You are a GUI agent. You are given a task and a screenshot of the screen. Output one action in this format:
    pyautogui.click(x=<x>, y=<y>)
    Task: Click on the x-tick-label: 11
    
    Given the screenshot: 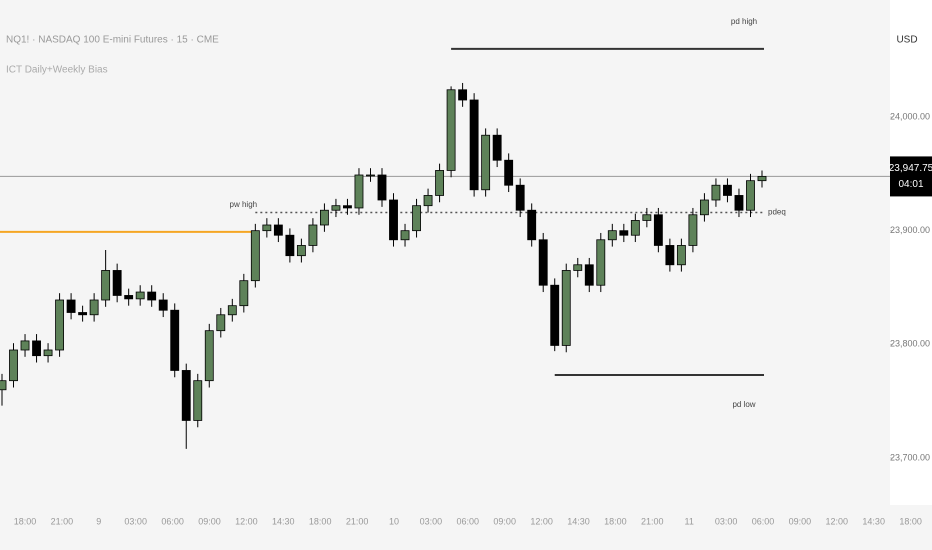 What is the action you would take?
    pyautogui.click(x=689, y=521)
    